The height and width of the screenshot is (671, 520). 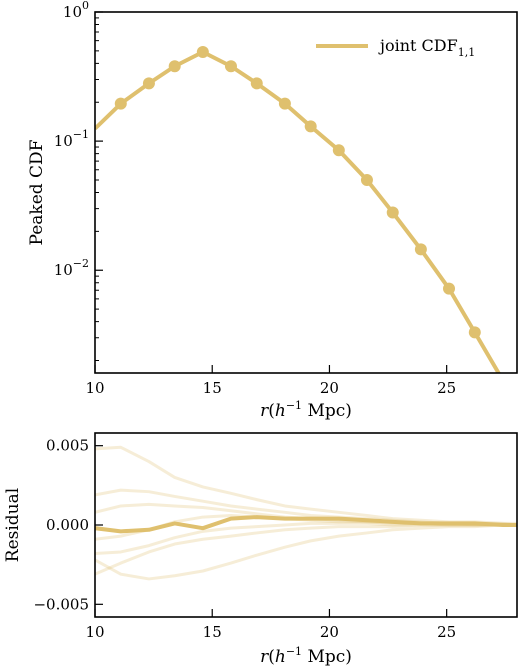 I want to click on legend: joint CDF1,1, so click(x=395, y=47).